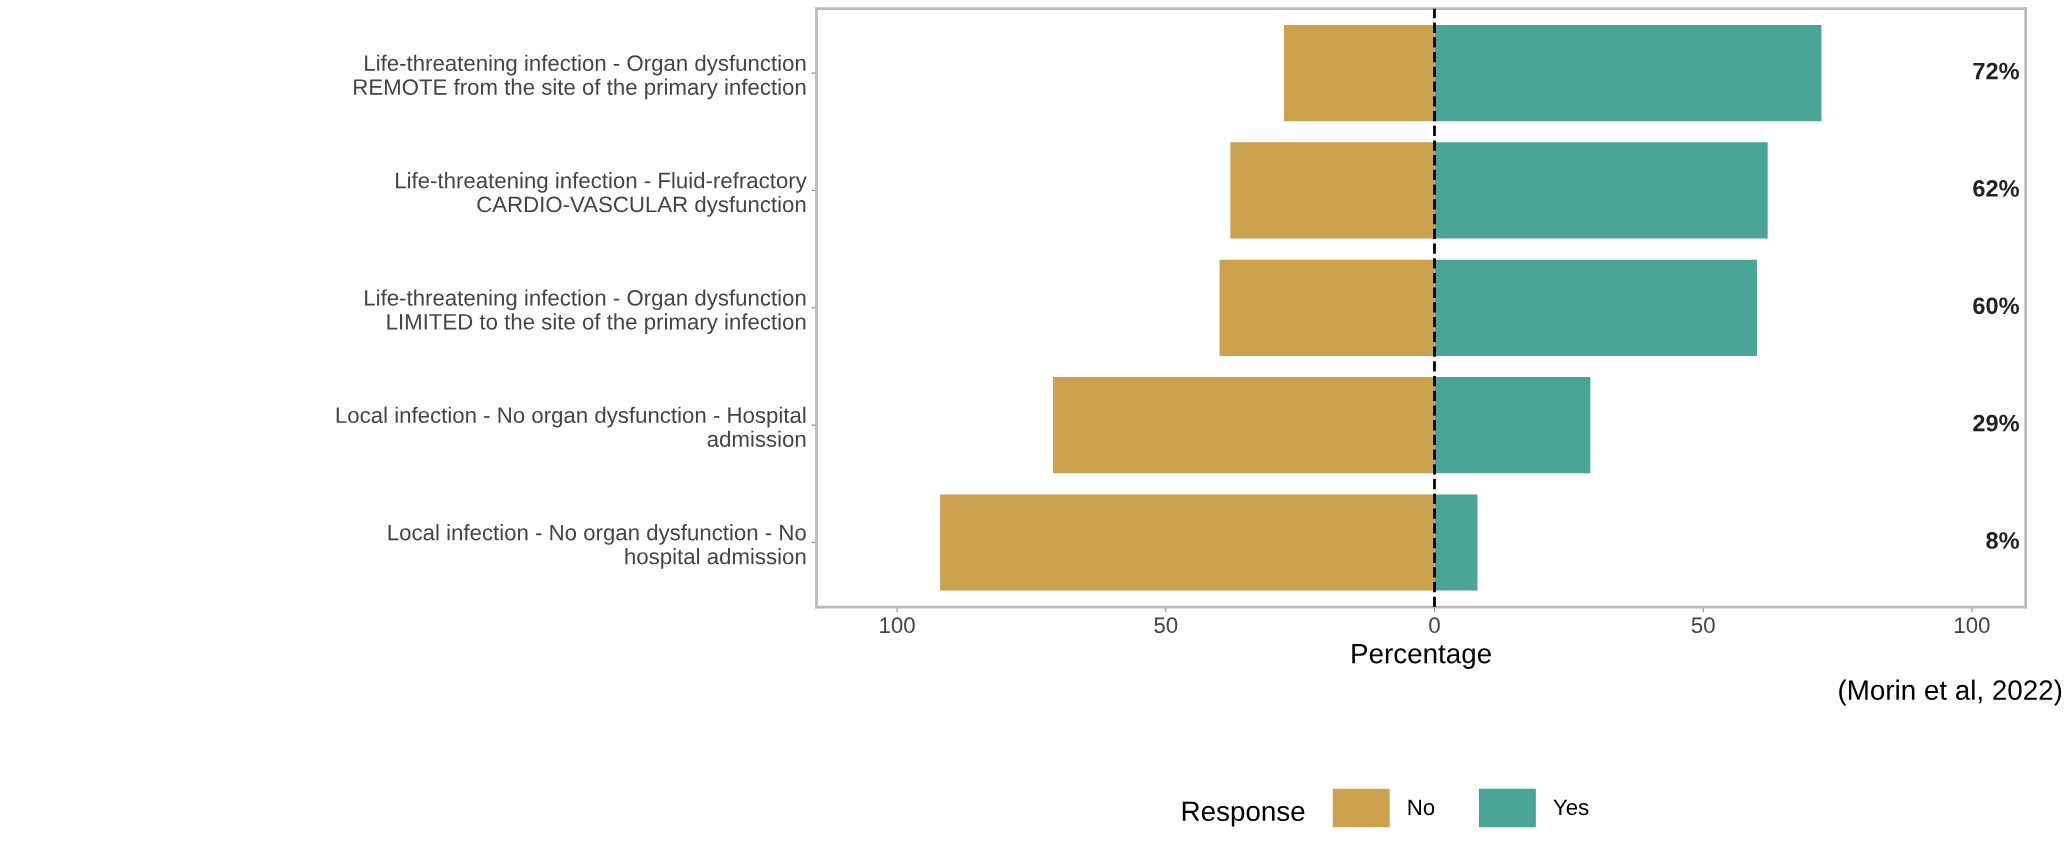 This screenshot has height=855, width=2067. I want to click on legend-title: Response, so click(1243, 814).